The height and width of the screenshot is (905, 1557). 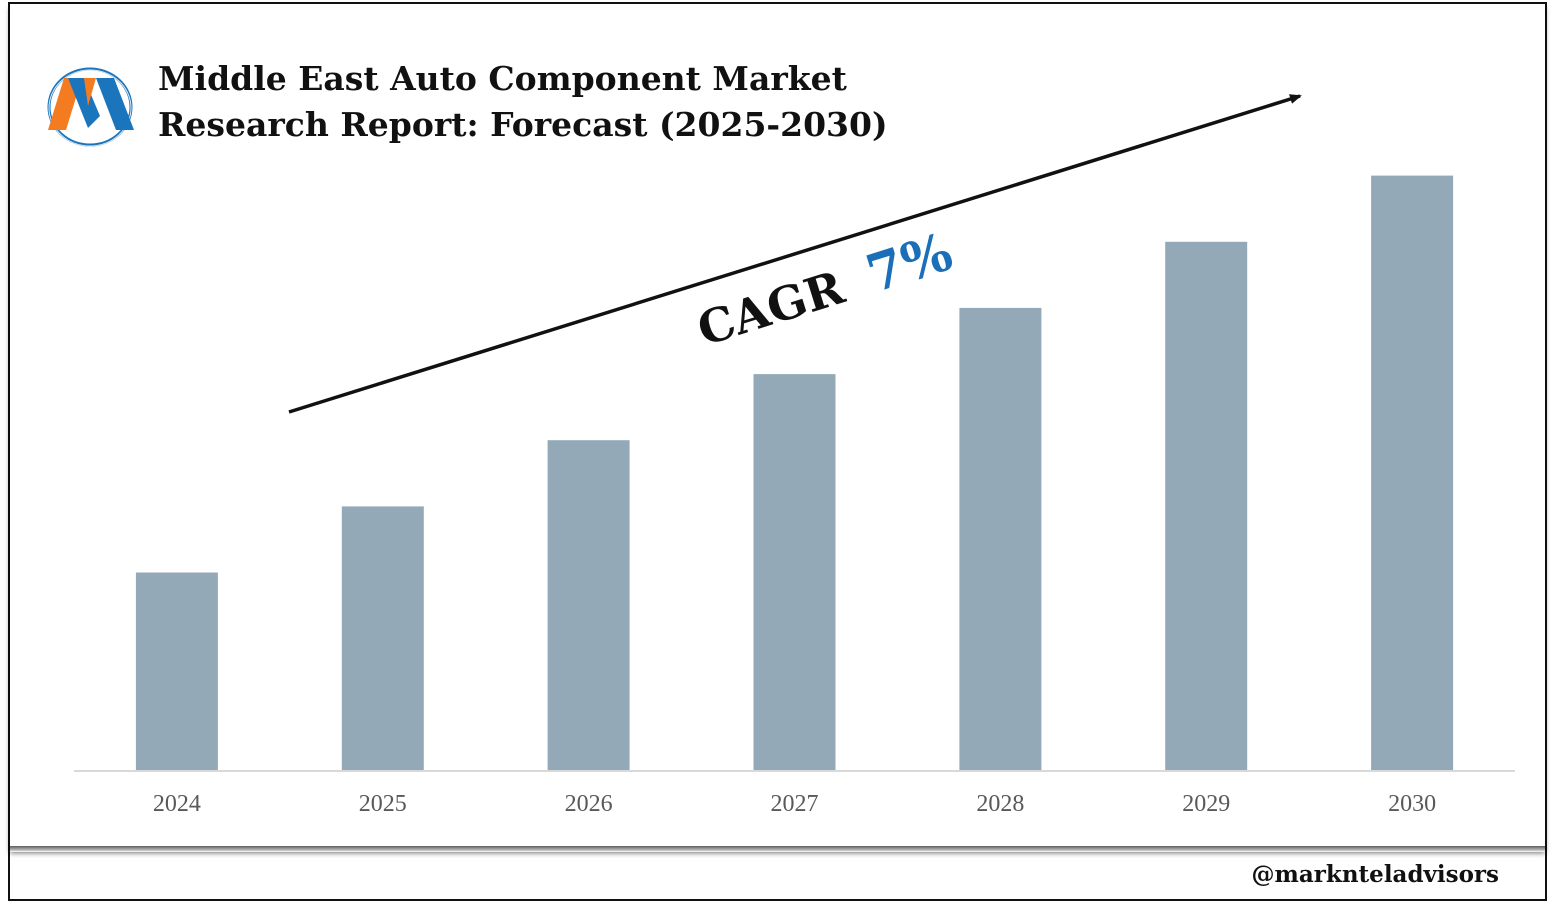 I want to click on bar-2026, so click(x=588, y=605).